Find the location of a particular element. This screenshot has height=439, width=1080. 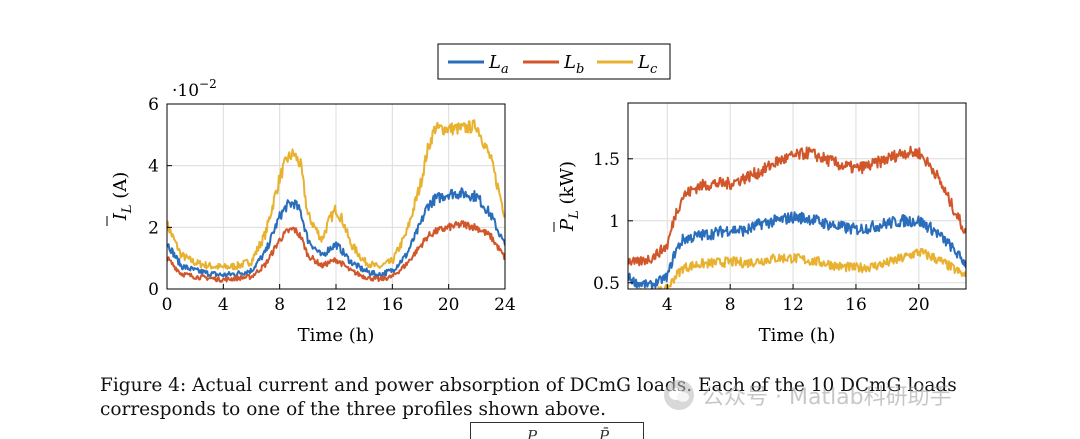

legend-entry-lb: Lb is located at coordinates (553, 64).